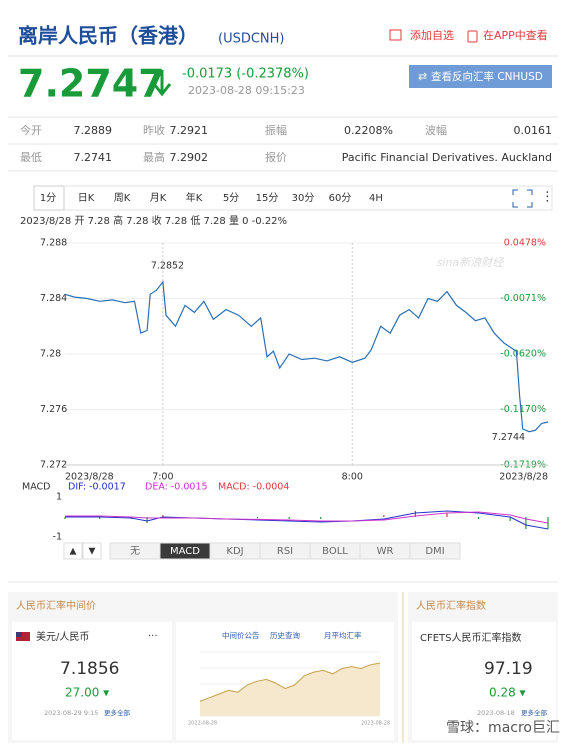 The width and height of the screenshot is (566, 747). Describe the element at coordinates (153, 636) in the screenshot. I see `pair-more: ···` at that location.